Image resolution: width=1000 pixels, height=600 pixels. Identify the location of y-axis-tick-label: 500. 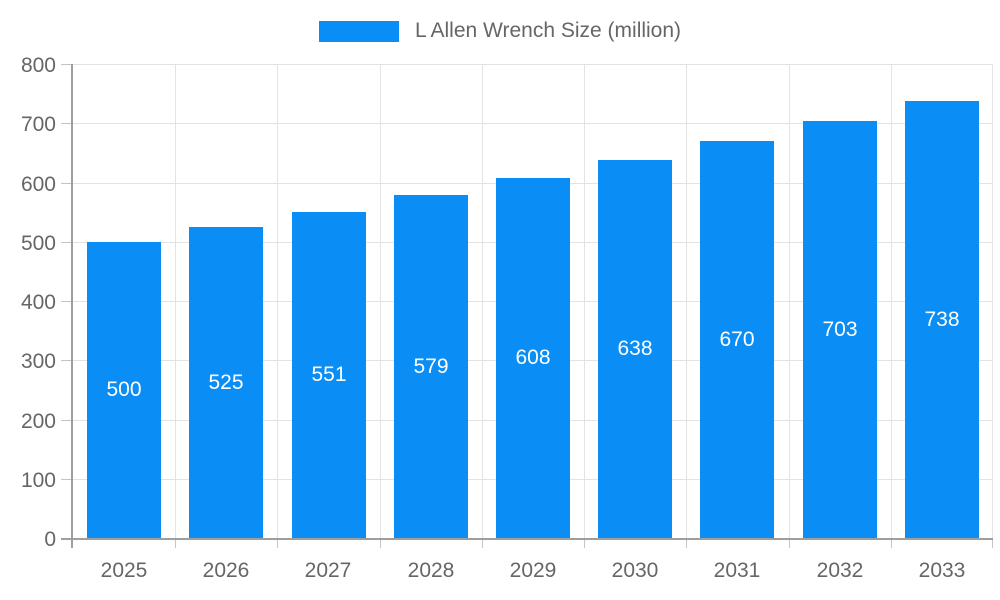
(38, 243).